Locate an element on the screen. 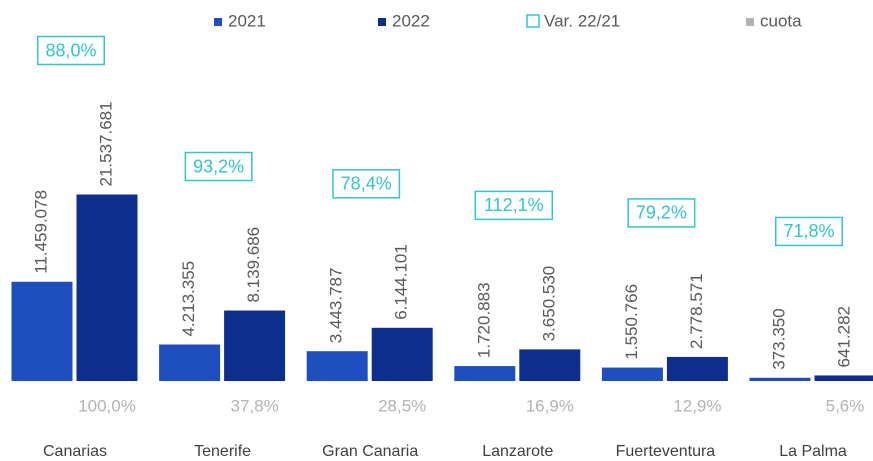  cuota-label: 5,6% is located at coordinates (845, 405).